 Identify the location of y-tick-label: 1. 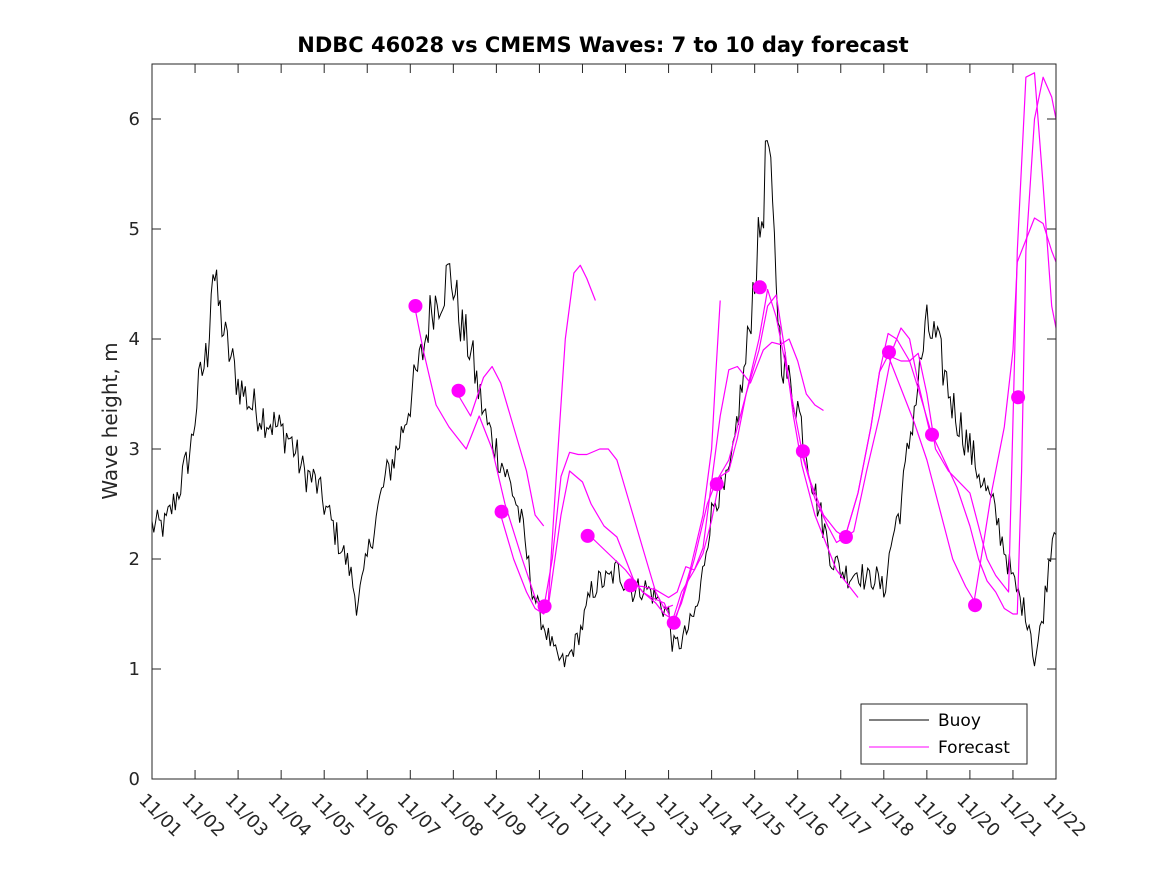
(134, 669).